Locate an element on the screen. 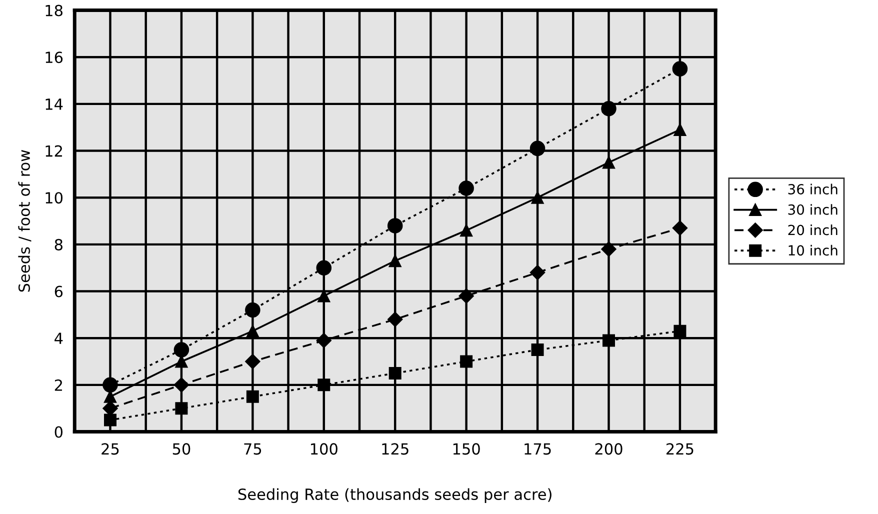 The image size is (878, 514). y-axis-title: Seeds / foot of row is located at coordinates (25, 221).